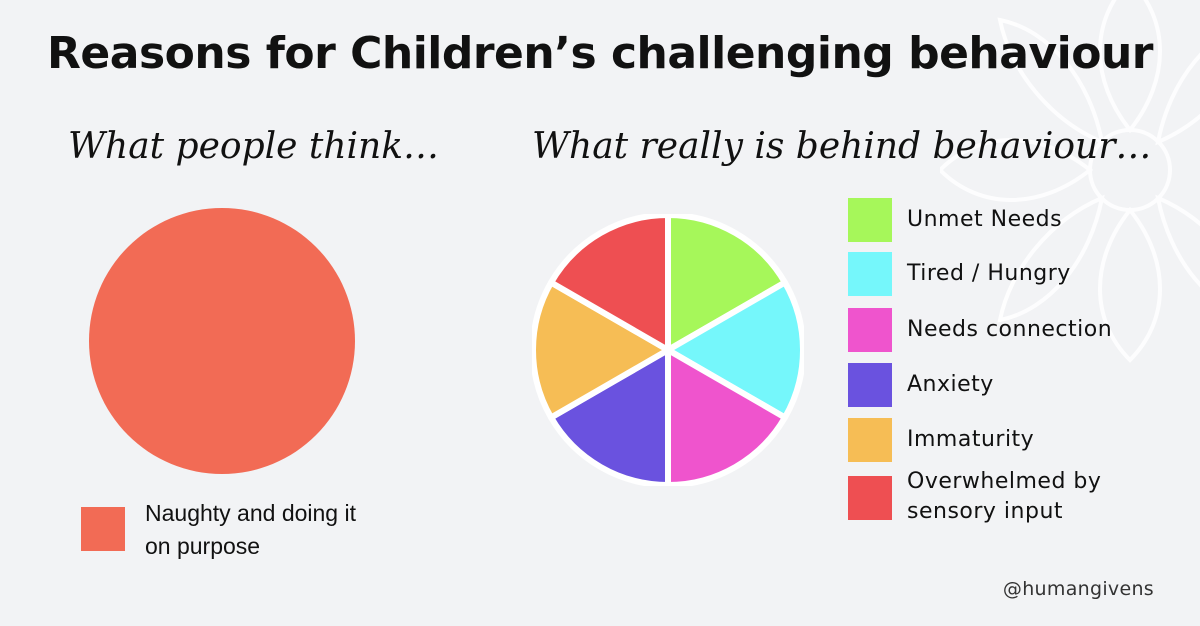 The image size is (1200, 626). Describe the element at coordinates (985, 219) in the screenshot. I see `legend-label-unmet-needs: Unmet Needs` at that location.